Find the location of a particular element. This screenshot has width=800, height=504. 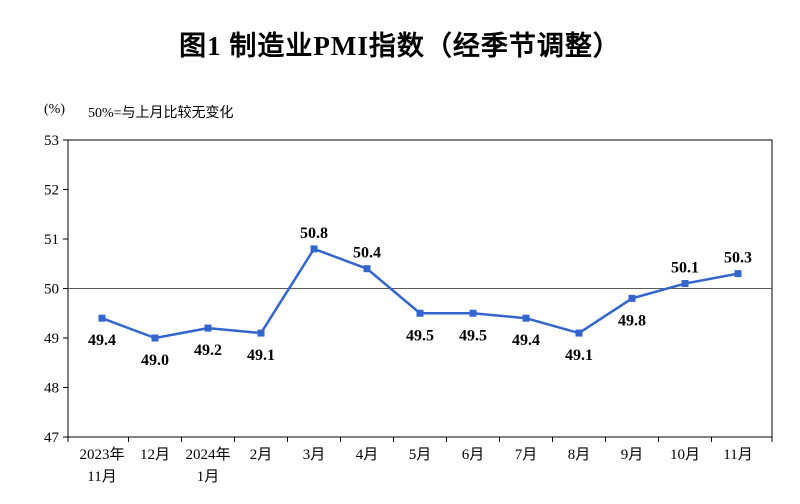

y-tick-label: 52 is located at coordinates (51, 191).